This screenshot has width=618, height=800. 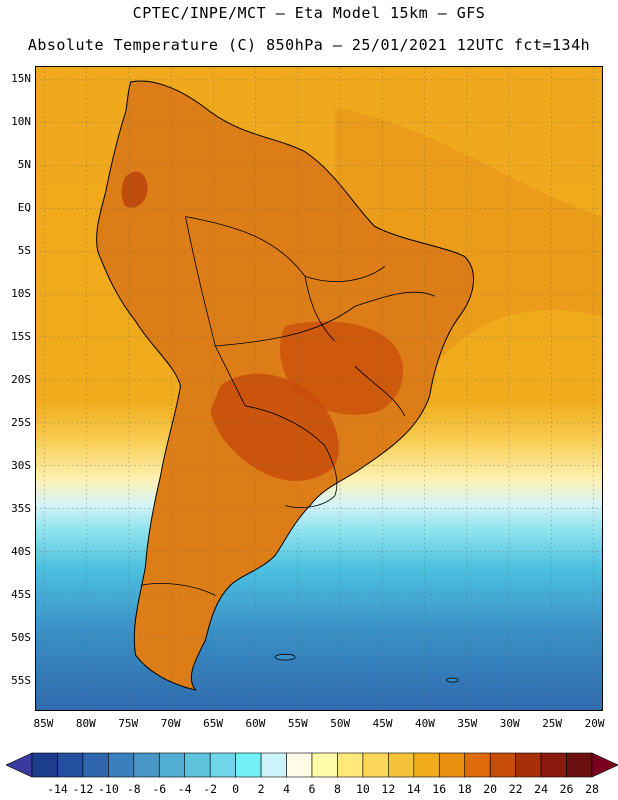 I want to click on lat-label: 45S, so click(x=21, y=595).